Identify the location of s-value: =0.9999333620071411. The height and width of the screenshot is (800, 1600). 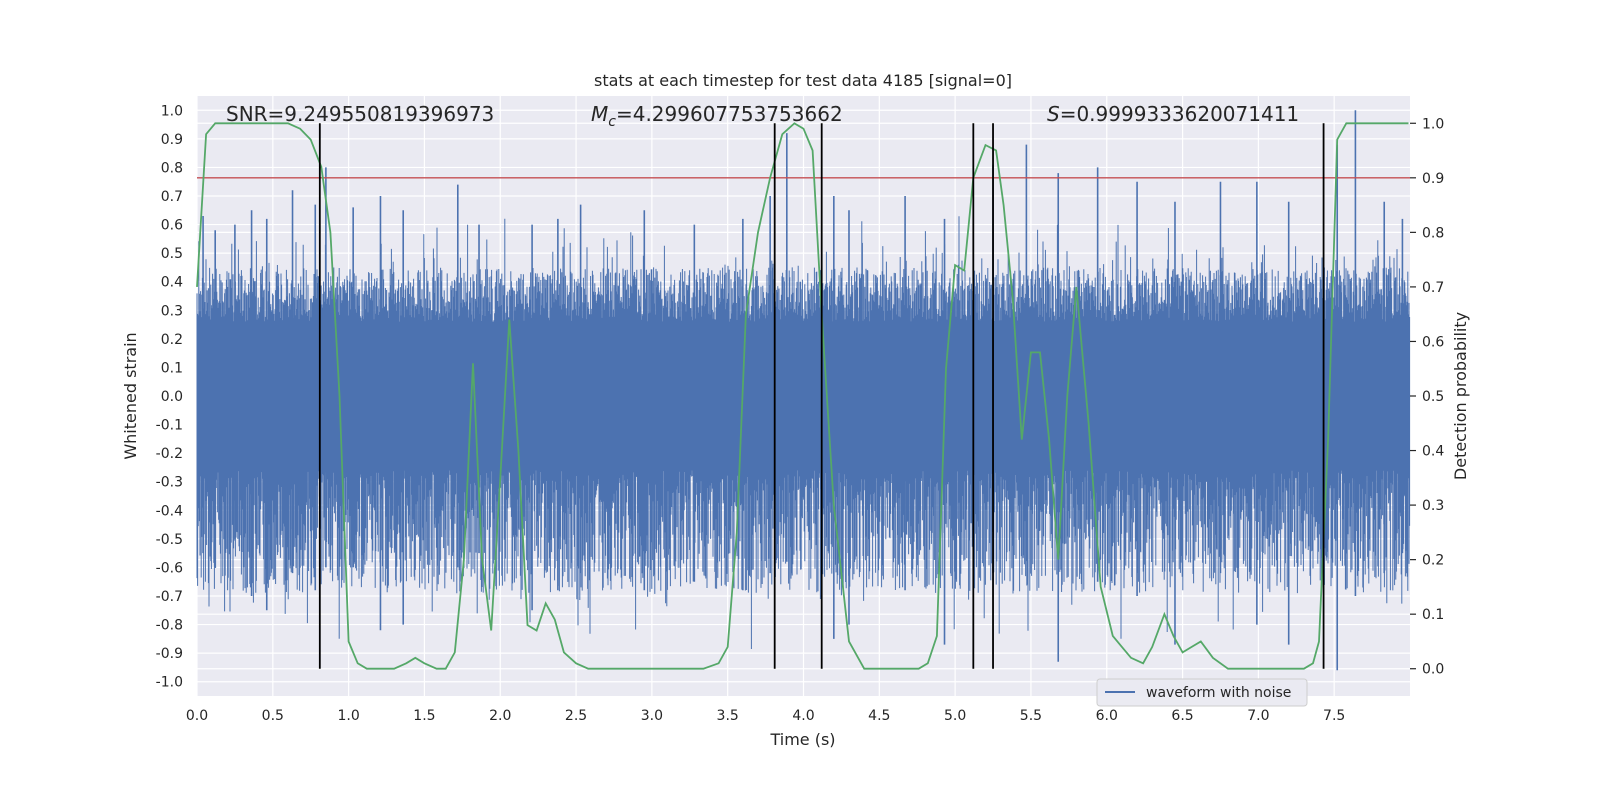
(1179, 114).